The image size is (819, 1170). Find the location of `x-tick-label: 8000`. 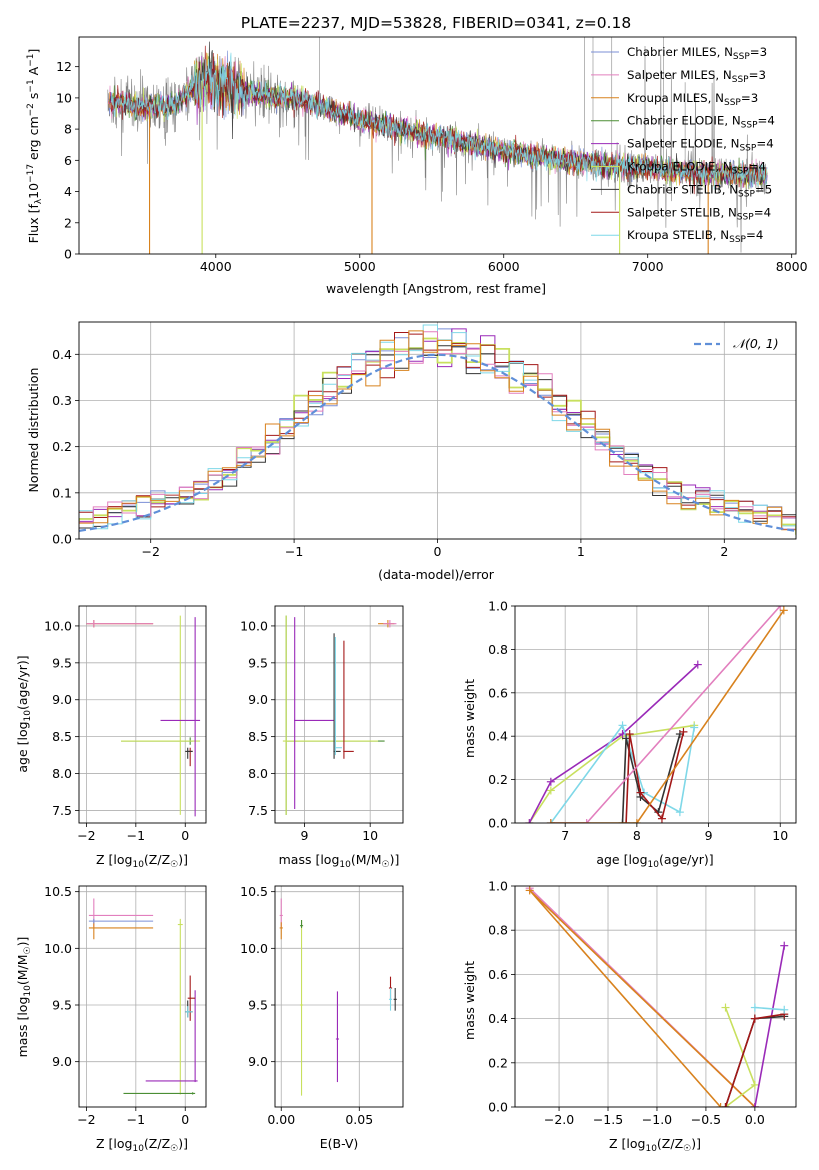

x-tick-label: 8000 is located at coordinates (792, 266).